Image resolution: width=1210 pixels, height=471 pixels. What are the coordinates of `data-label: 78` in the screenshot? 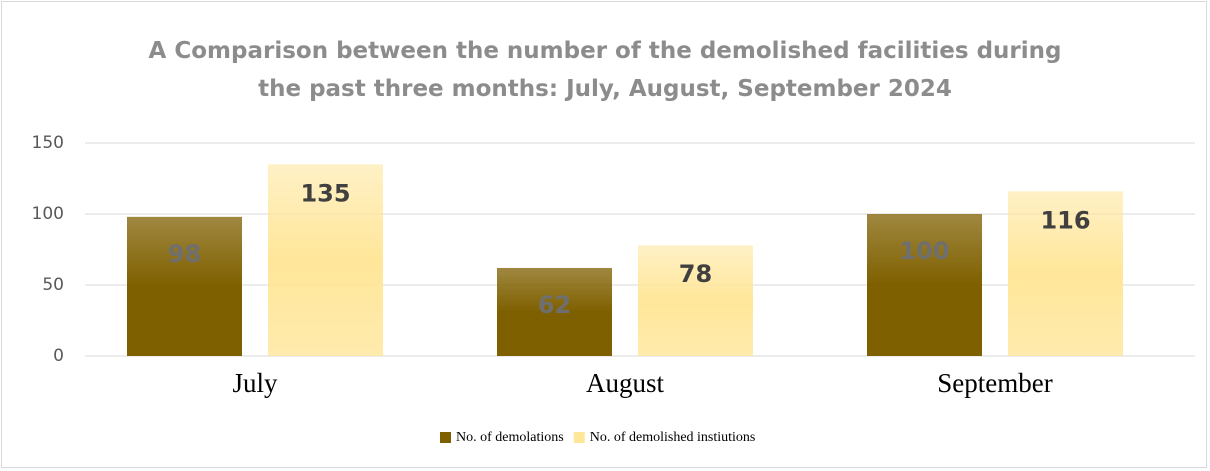 It's located at (695, 274).